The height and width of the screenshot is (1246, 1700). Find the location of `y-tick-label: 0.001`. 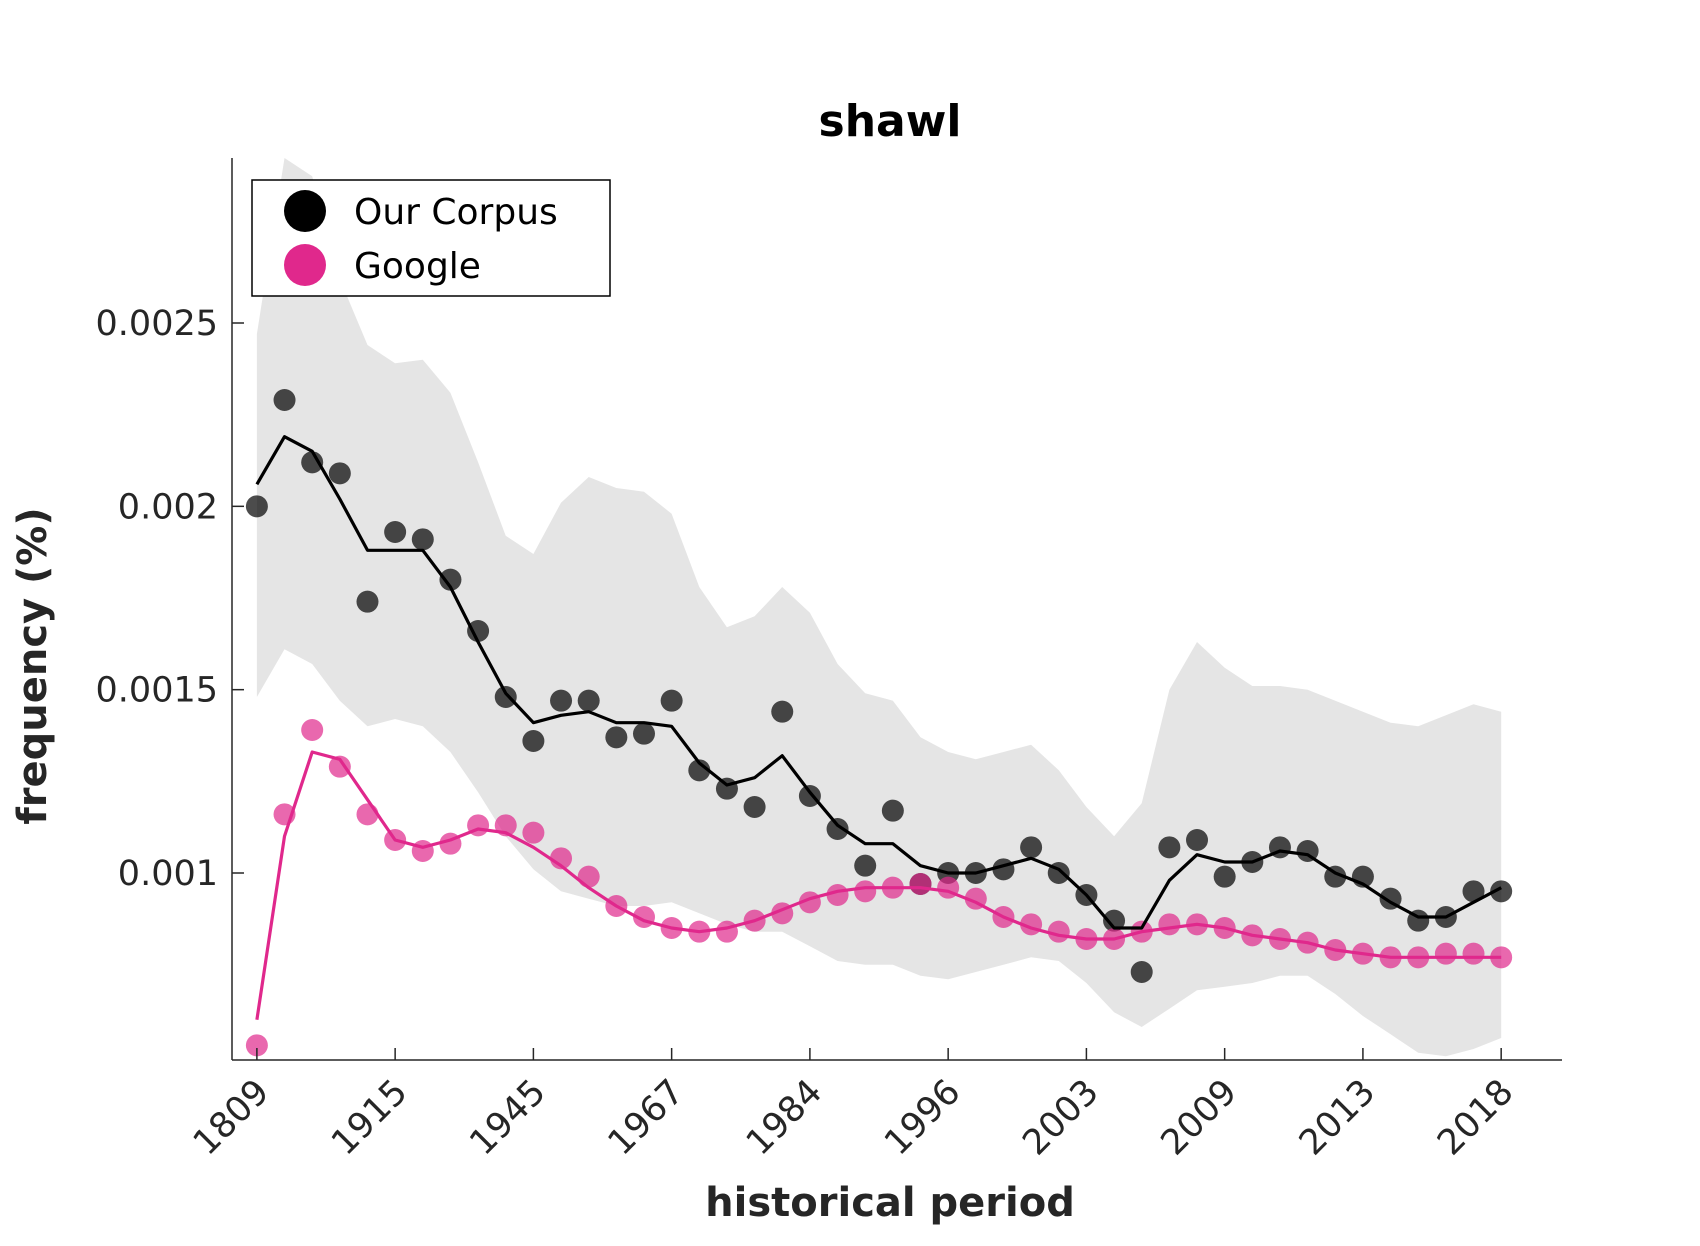

y-tick-label: 0.001 is located at coordinates (168, 874).